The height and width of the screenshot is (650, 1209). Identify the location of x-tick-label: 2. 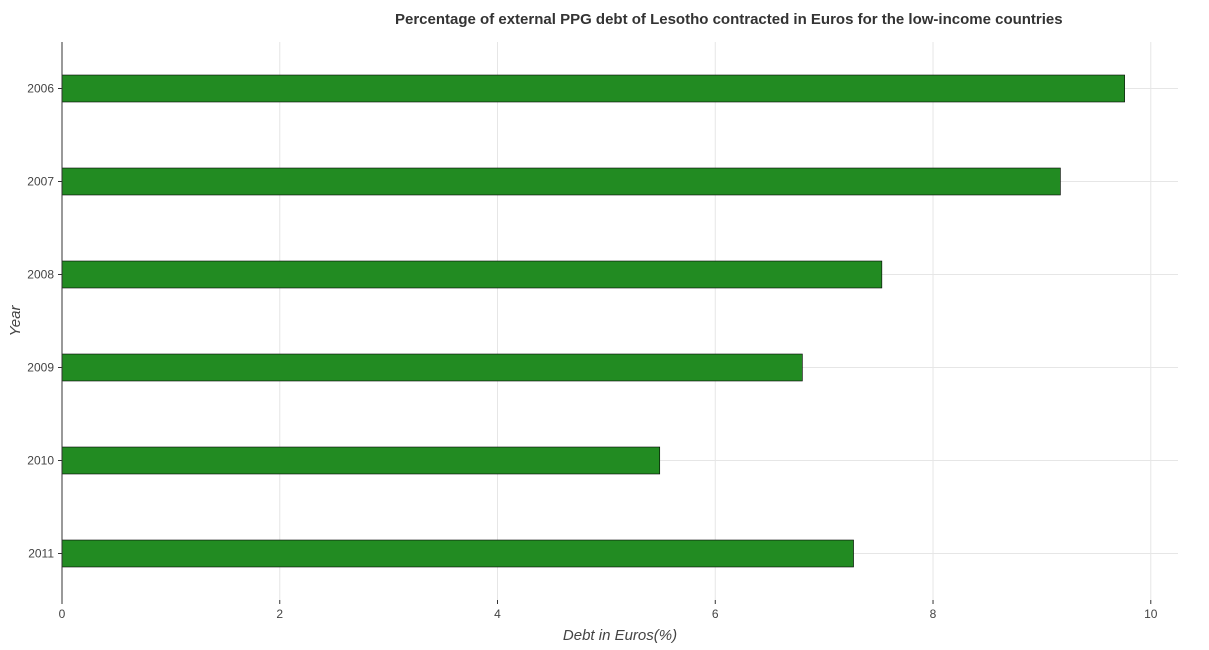
(279, 614).